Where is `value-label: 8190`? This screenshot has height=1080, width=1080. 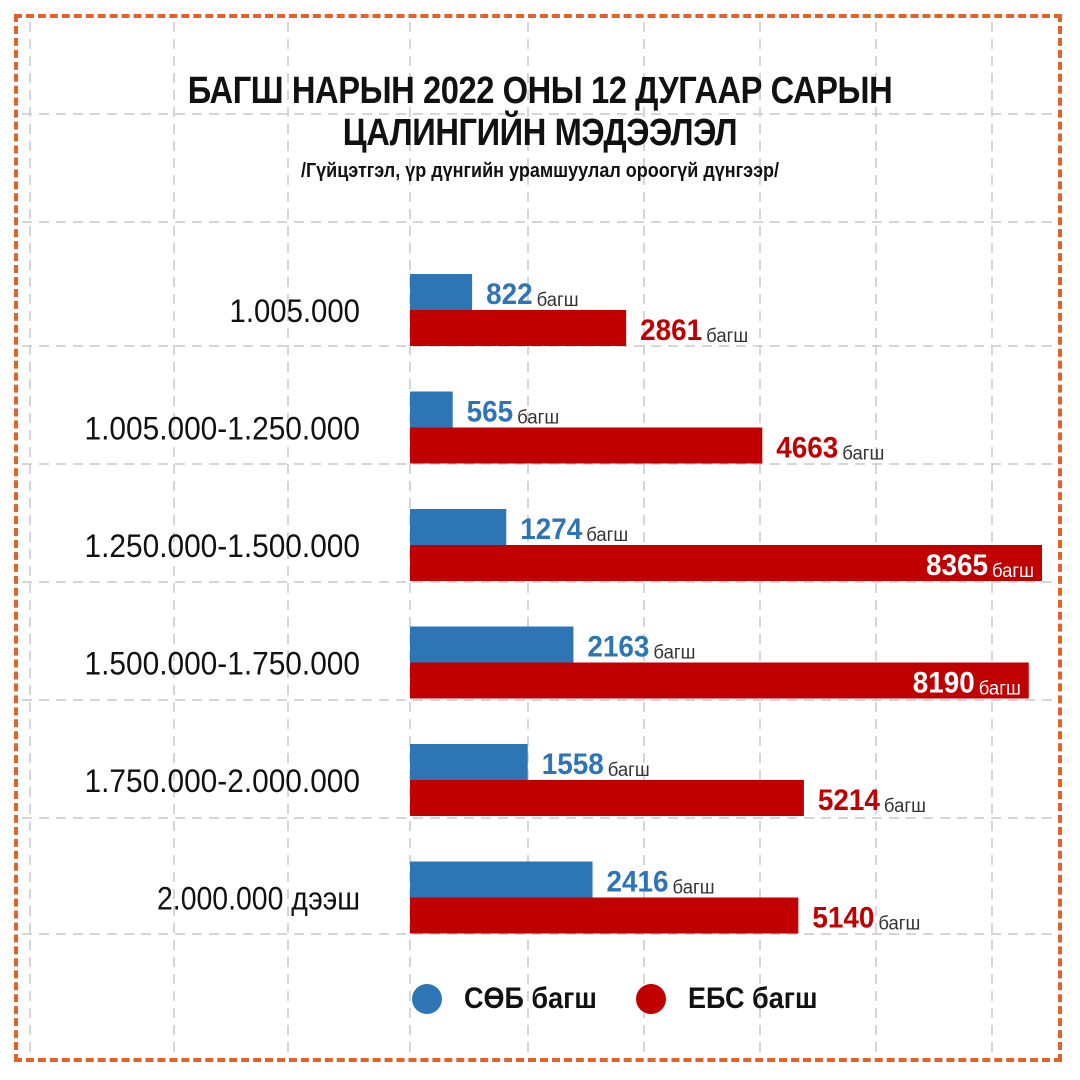
value-label: 8190 is located at coordinates (944, 683).